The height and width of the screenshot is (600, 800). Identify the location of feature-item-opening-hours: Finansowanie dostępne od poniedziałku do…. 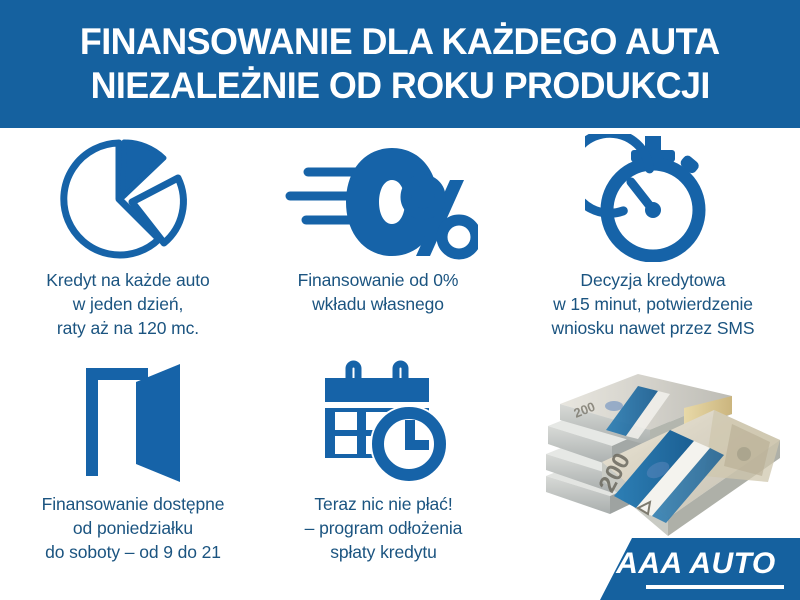
(133, 460).